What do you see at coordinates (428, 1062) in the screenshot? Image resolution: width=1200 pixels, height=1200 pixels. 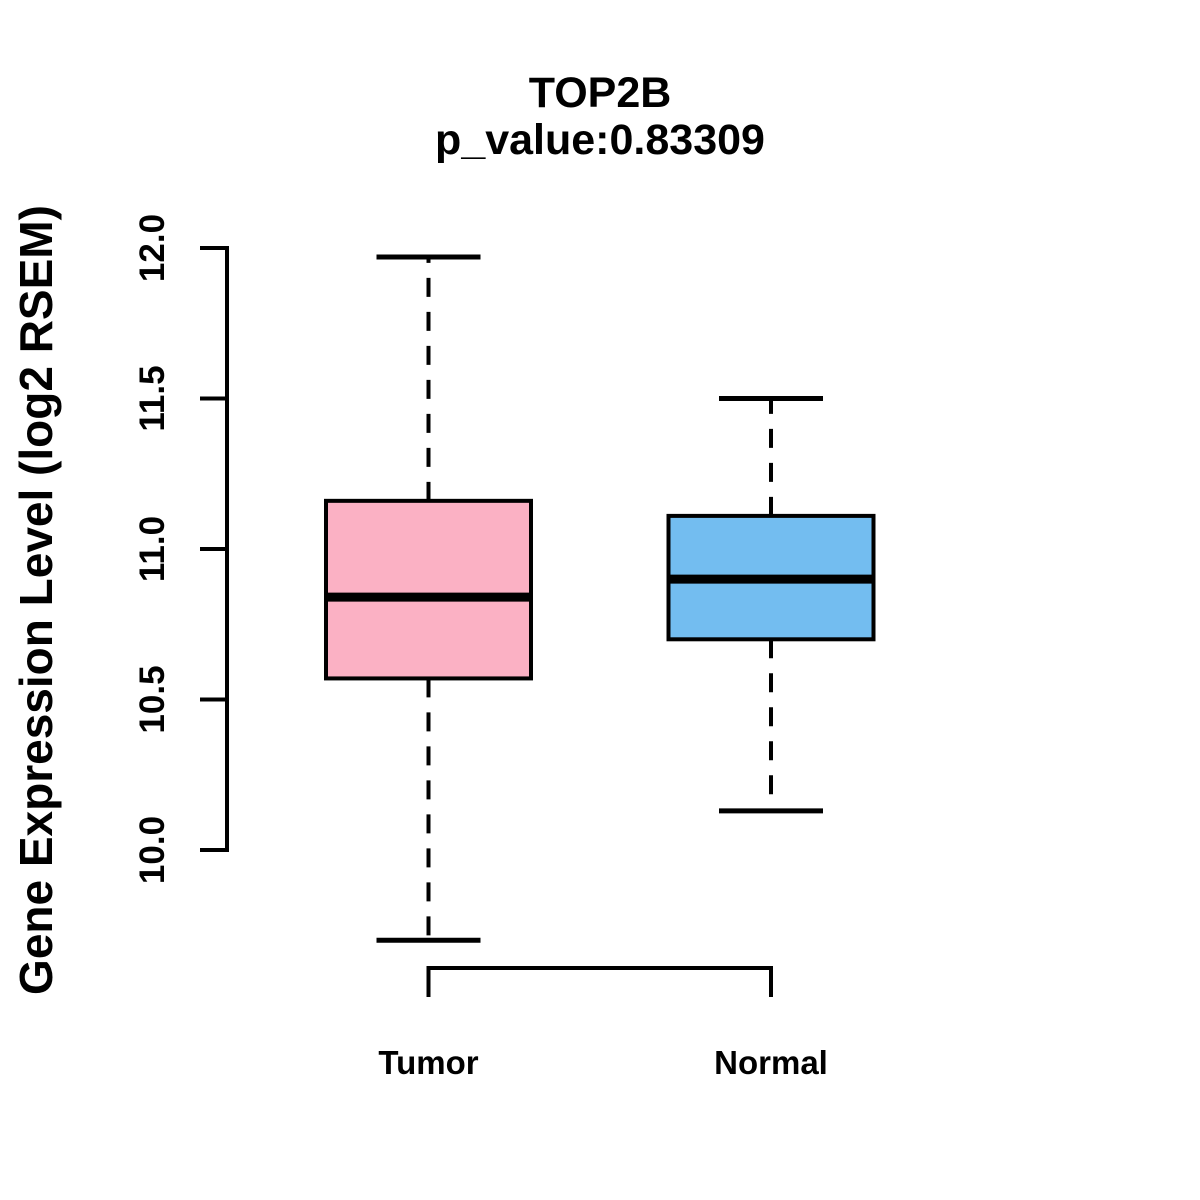 I see `x-category-label: Tumor` at bounding box center [428, 1062].